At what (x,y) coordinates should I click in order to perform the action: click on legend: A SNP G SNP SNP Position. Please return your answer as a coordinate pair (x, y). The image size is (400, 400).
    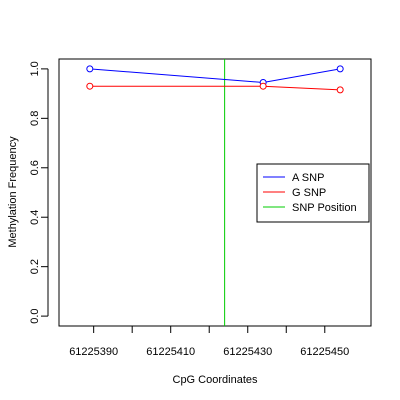
    Looking at the image, I should click on (313, 193).